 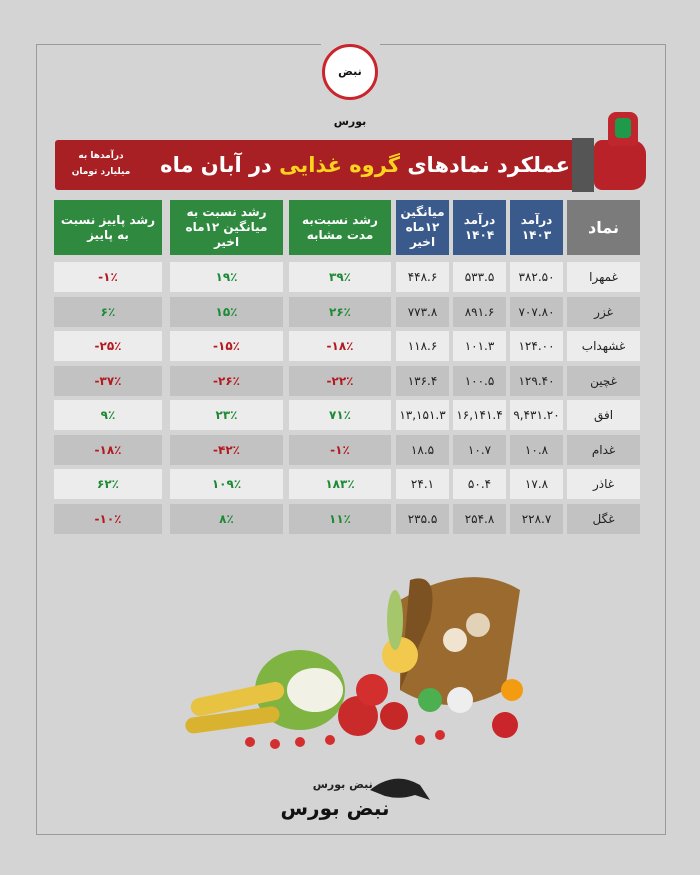 What do you see at coordinates (479, 311) in the screenshot?
I see `data-cell: ۸۹۱.۶` at bounding box center [479, 311].